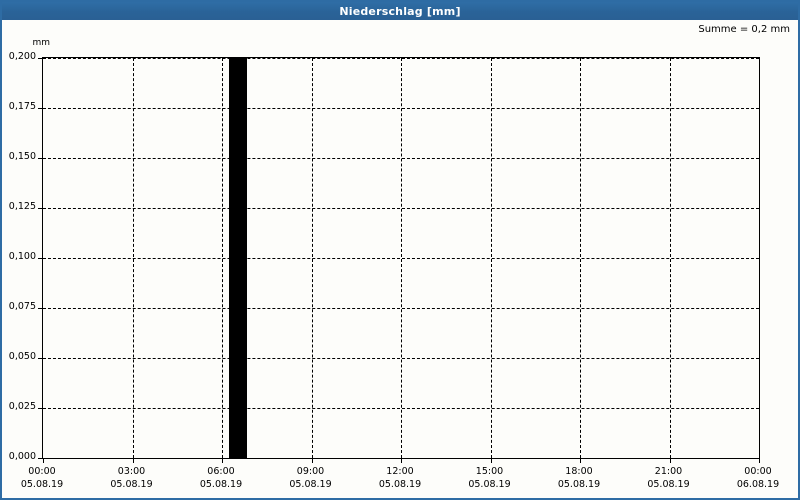 The image size is (800, 500). What do you see at coordinates (744, 29) in the screenshot?
I see `sum-annotation: Summe = 0,2 mm` at bounding box center [744, 29].